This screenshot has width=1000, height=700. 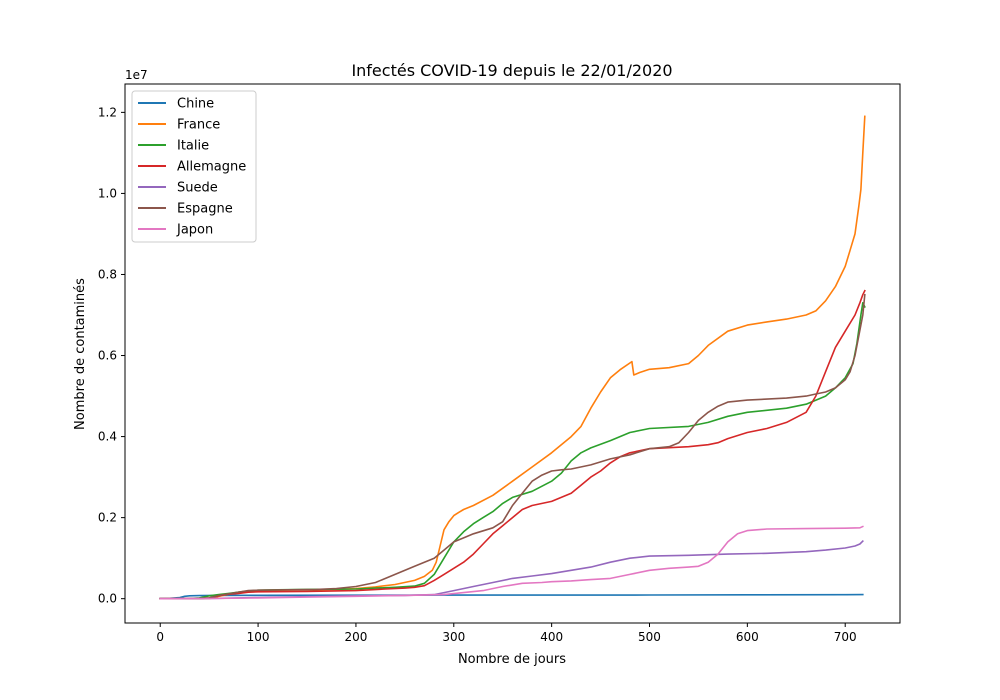 I want to click on legend-label-france: France, so click(x=198, y=125).